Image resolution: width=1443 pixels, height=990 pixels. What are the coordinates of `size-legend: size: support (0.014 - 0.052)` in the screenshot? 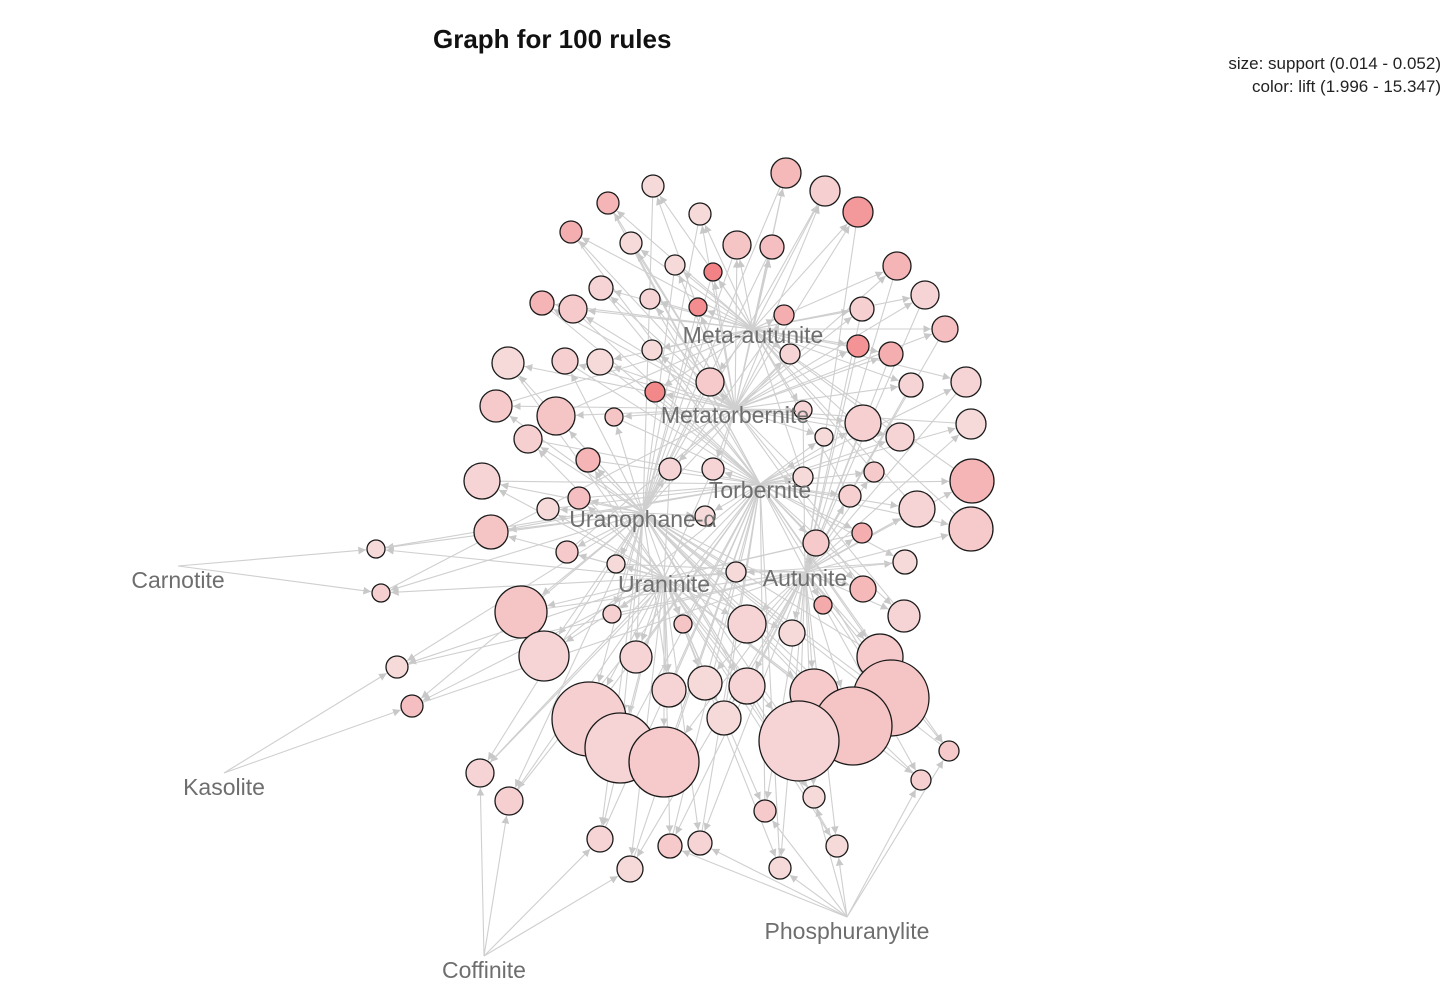 It's located at (1334, 63).